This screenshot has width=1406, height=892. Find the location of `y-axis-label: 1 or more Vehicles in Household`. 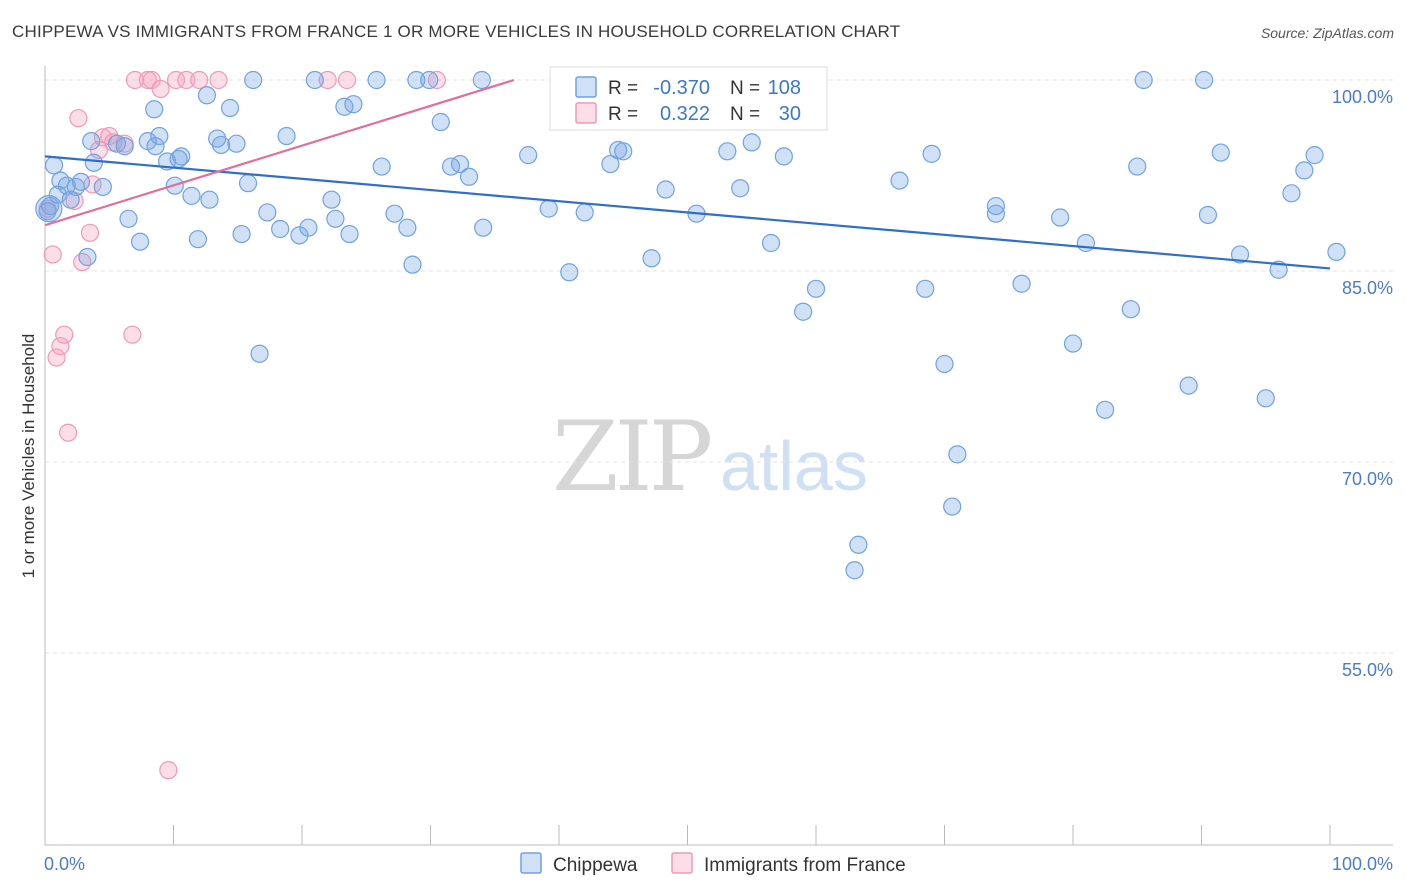

y-axis-label: 1 or more Vehicles in Household is located at coordinates (28, 456).